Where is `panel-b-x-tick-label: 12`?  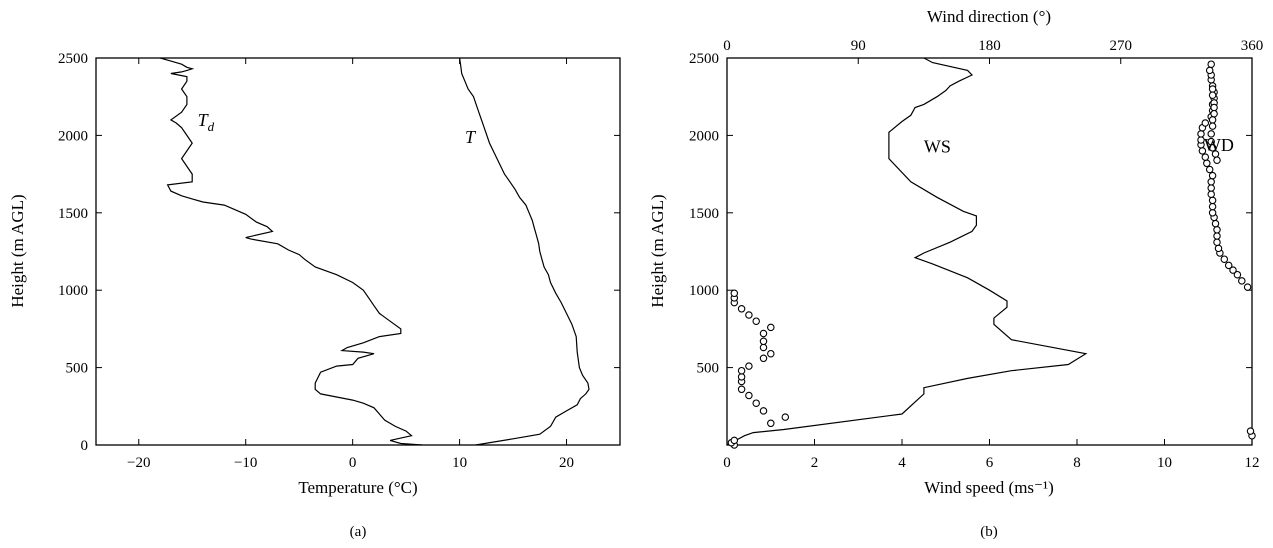
panel-b-x-tick-label: 12 is located at coordinates (1252, 463).